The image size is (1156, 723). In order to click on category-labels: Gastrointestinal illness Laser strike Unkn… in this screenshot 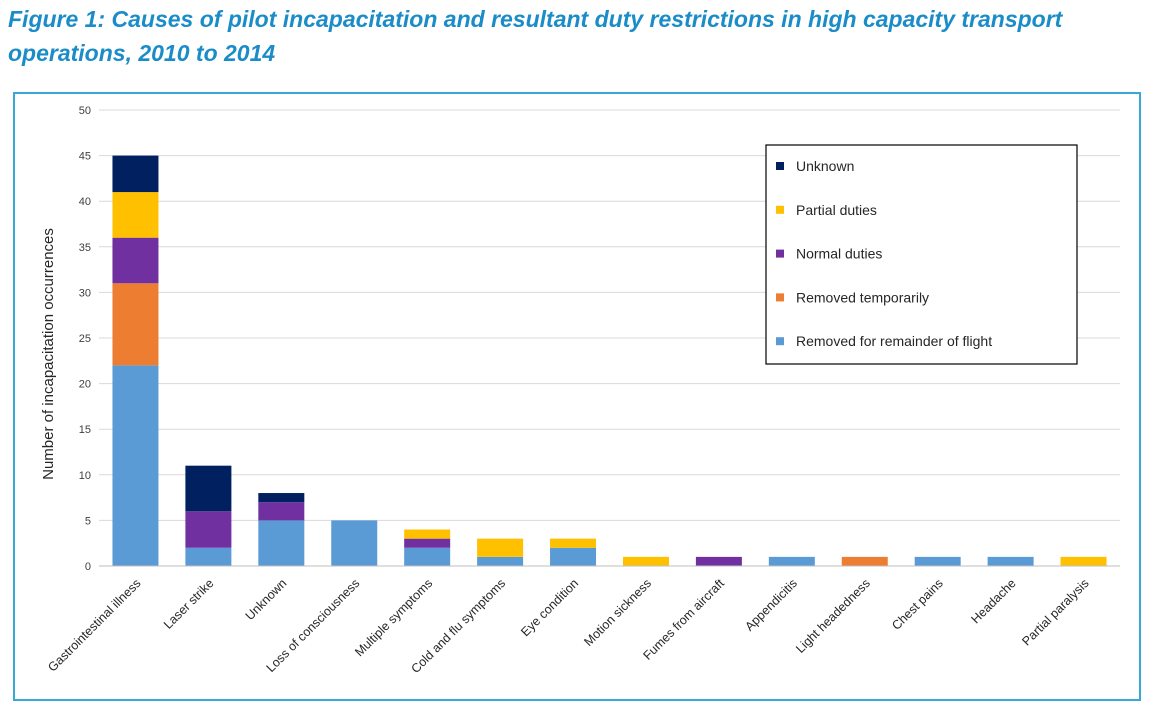, I will do `click(568, 626)`.